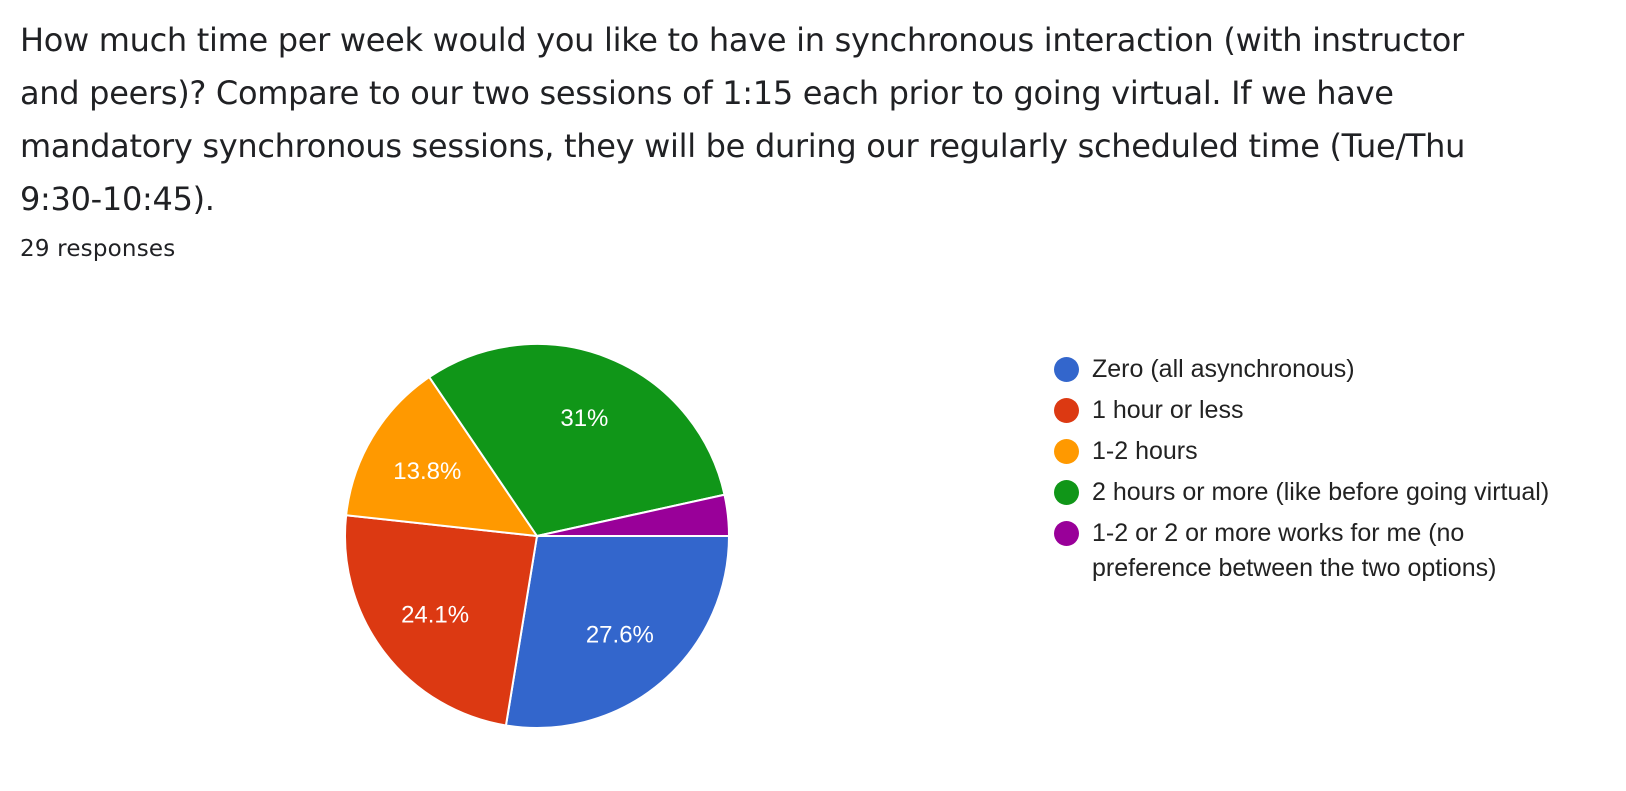 The image size is (1626, 791). I want to click on pie-label-two-hours-or-more: 31%, so click(584, 418).